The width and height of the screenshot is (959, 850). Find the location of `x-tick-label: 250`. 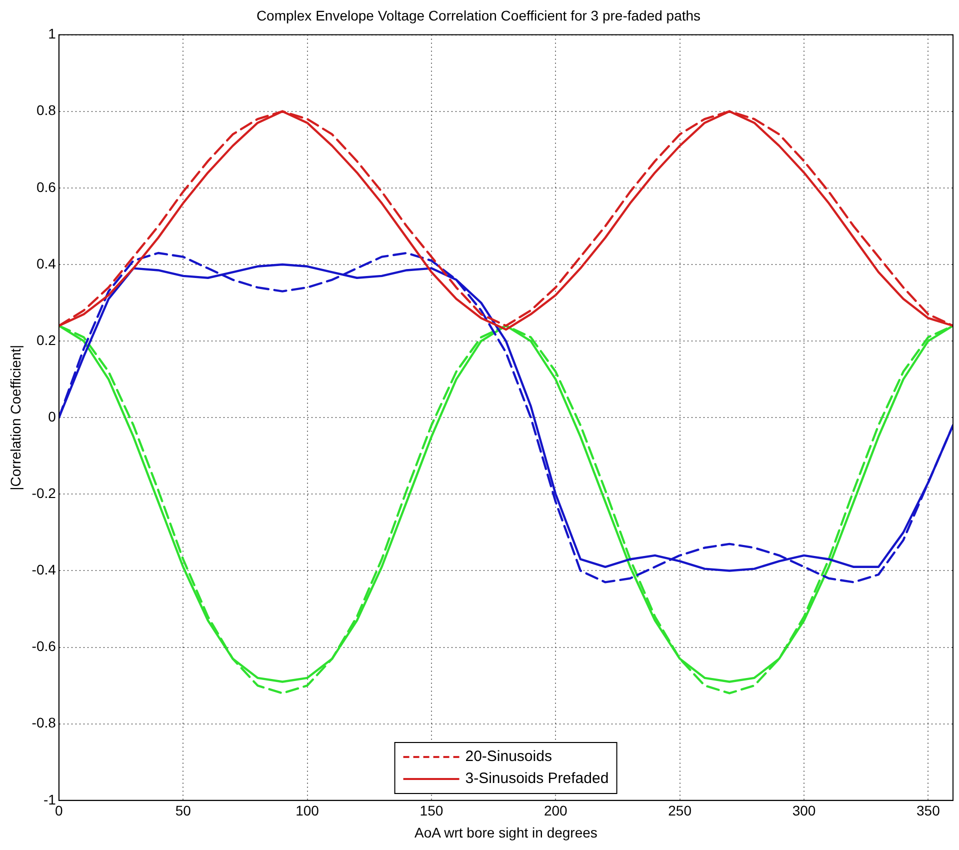

x-tick-label: 250 is located at coordinates (680, 810).